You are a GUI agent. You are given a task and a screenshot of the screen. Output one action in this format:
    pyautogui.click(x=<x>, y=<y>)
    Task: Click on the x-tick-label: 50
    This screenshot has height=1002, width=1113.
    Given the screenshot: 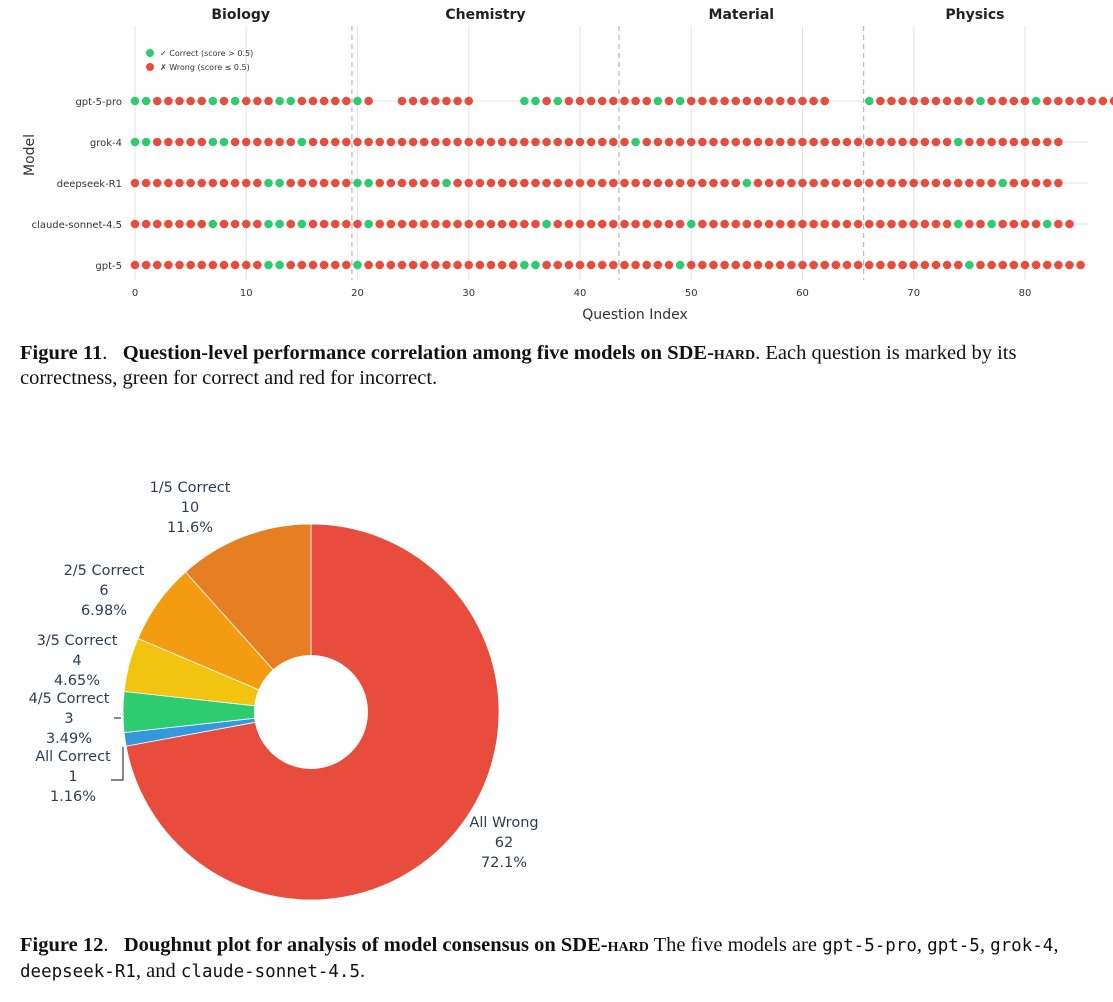 What is the action you would take?
    pyautogui.click(x=691, y=293)
    